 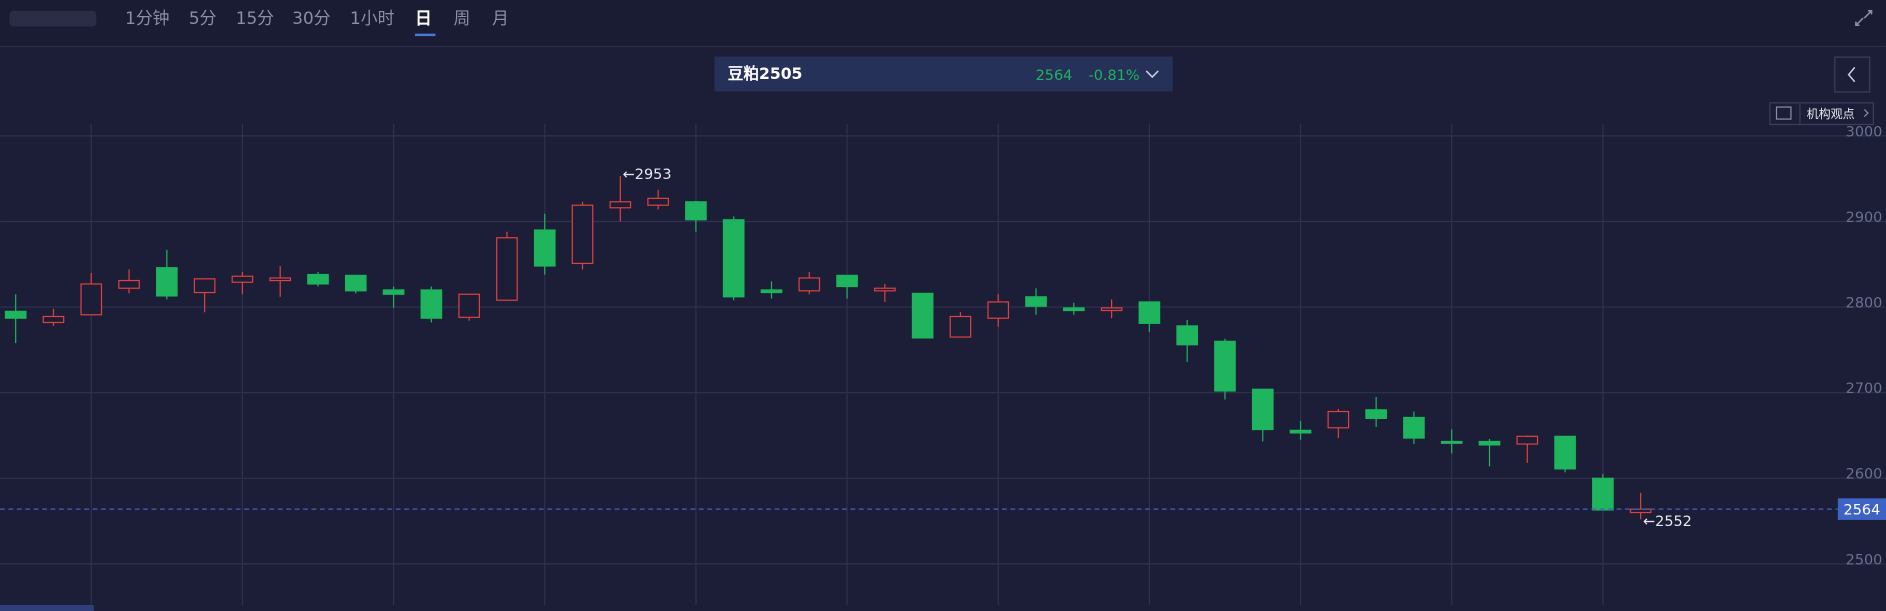 I want to click on interval-tab: 1小时, so click(x=372, y=18).